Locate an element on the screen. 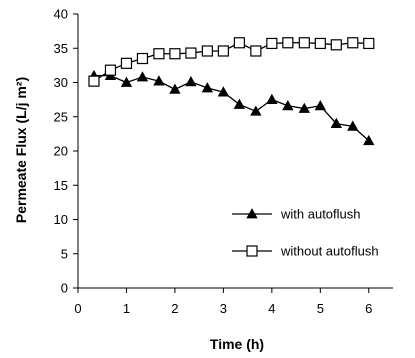 The image size is (415, 358). y-tick-label: 35 is located at coordinates (61, 48).